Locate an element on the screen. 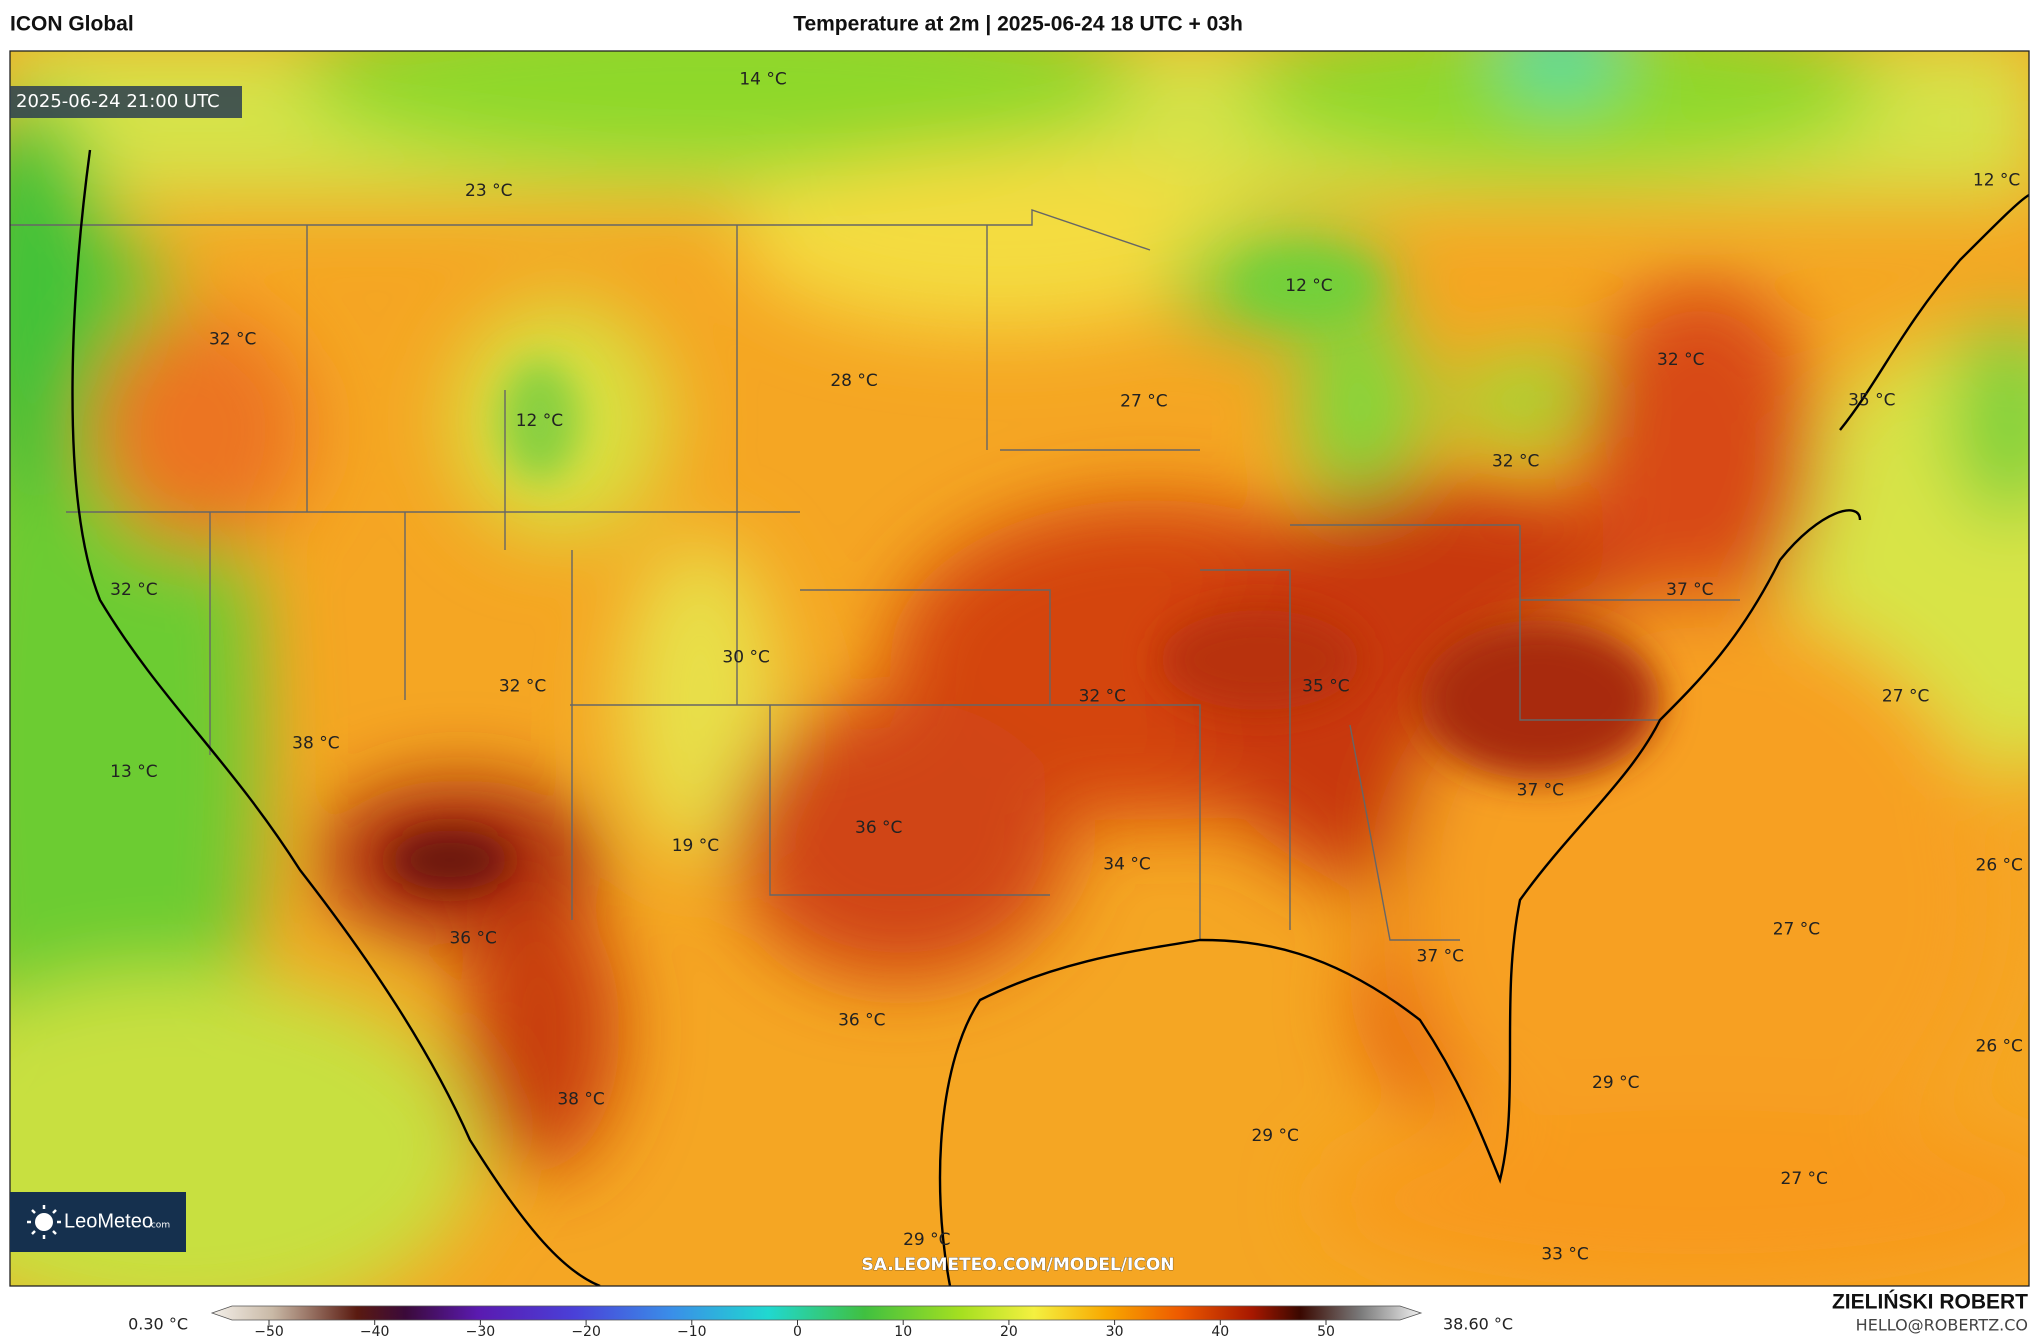 The image size is (2033, 1343). logo-sun is located at coordinates (44, 1222).